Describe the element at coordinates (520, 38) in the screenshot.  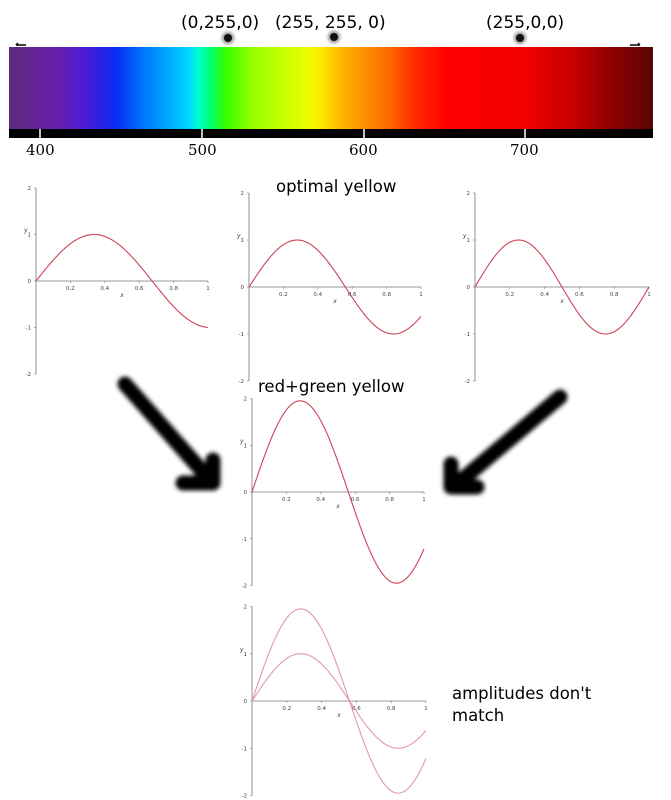
I see `red-marker-dot` at that location.